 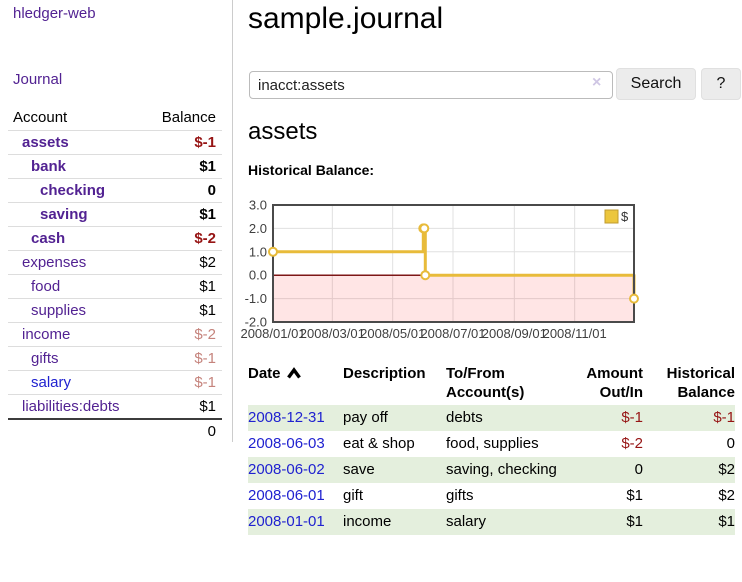 What do you see at coordinates (184, 430) in the screenshot?
I see `accounts-total-value: 0` at bounding box center [184, 430].